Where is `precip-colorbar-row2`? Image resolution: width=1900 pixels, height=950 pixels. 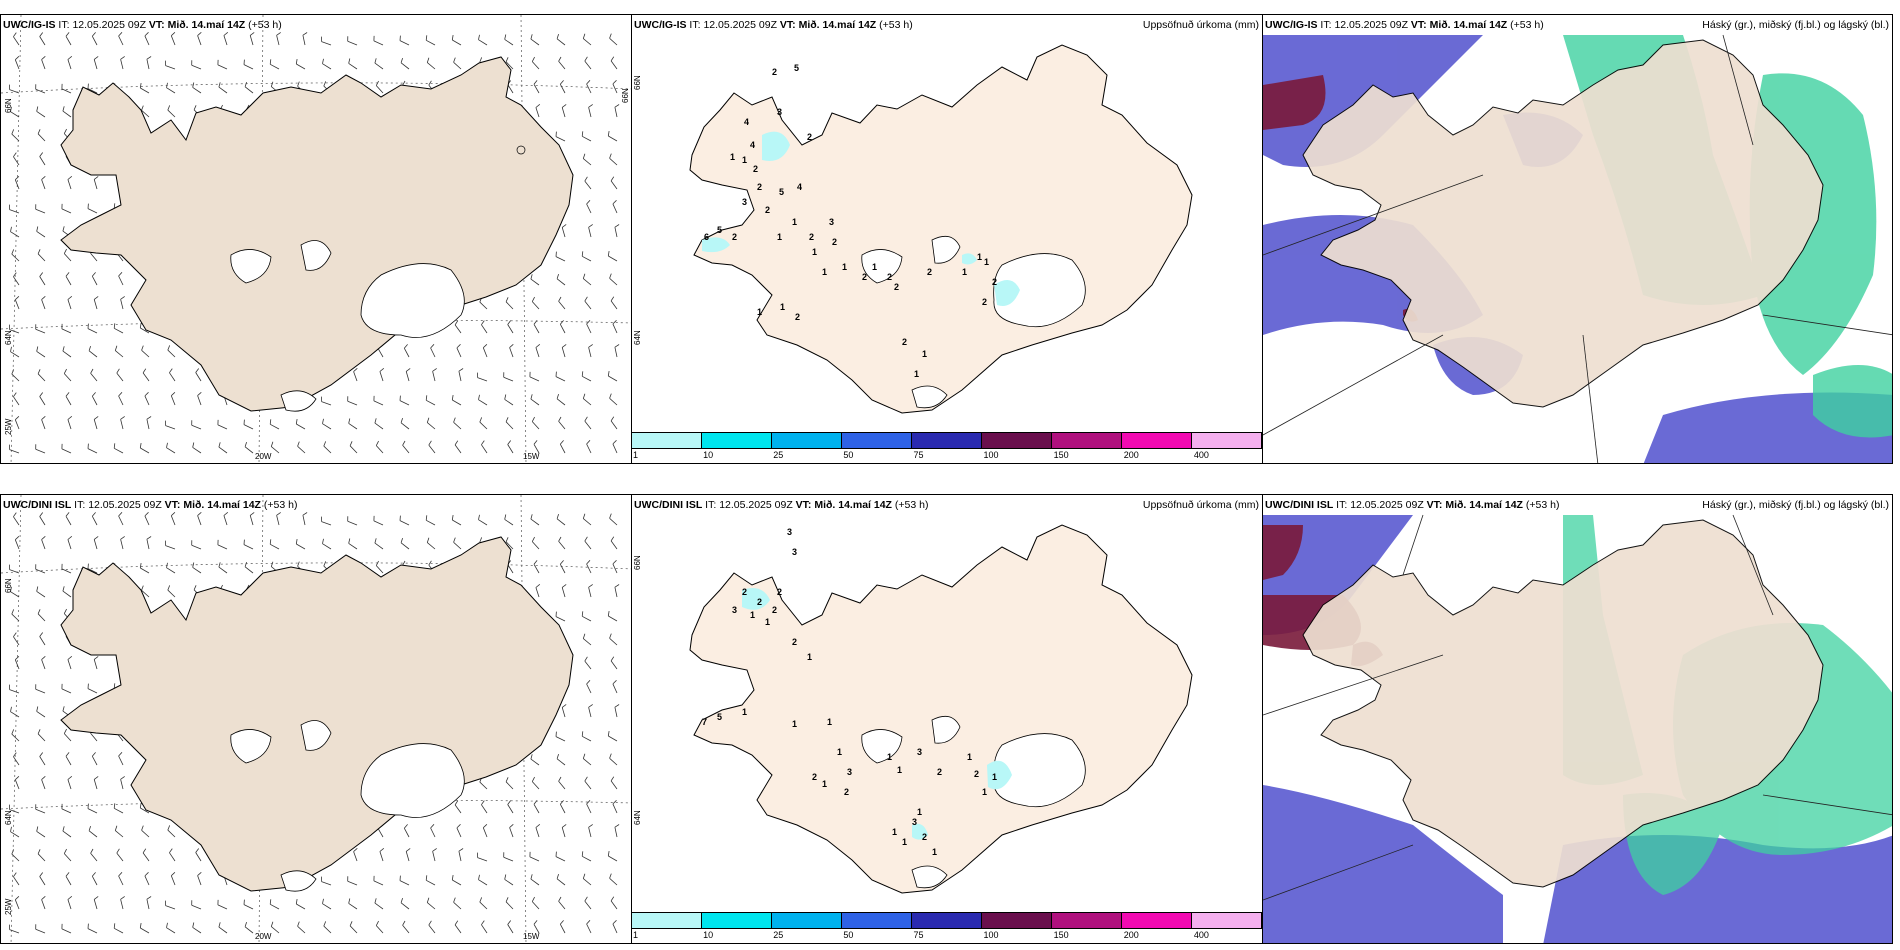 precip-colorbar-row2 is located at coordinates (946, 920).